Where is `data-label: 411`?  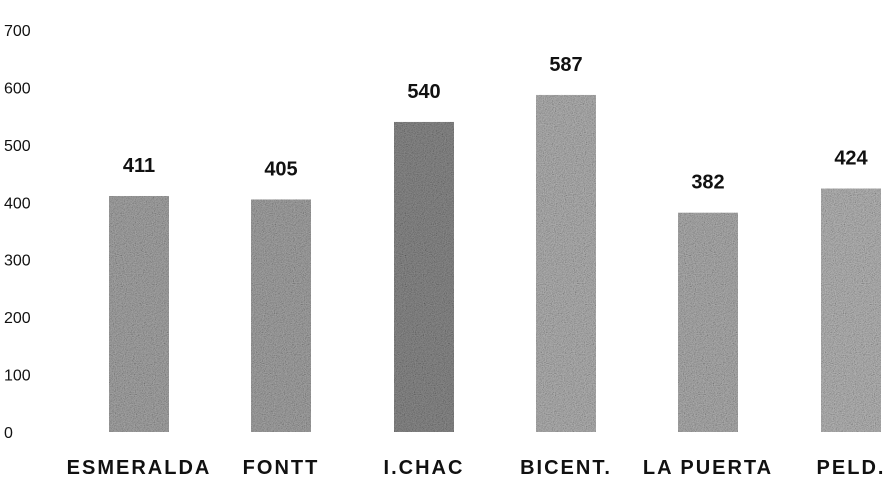
data-label: 411 is located at coordinates (139, 166).